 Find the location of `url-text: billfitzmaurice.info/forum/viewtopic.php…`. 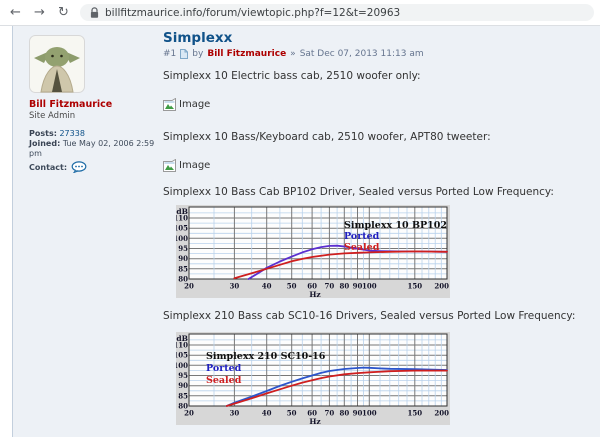

url-text: billfitzmaurice.info/forum/viewtopic.php… is located at coordinates (253, 12).